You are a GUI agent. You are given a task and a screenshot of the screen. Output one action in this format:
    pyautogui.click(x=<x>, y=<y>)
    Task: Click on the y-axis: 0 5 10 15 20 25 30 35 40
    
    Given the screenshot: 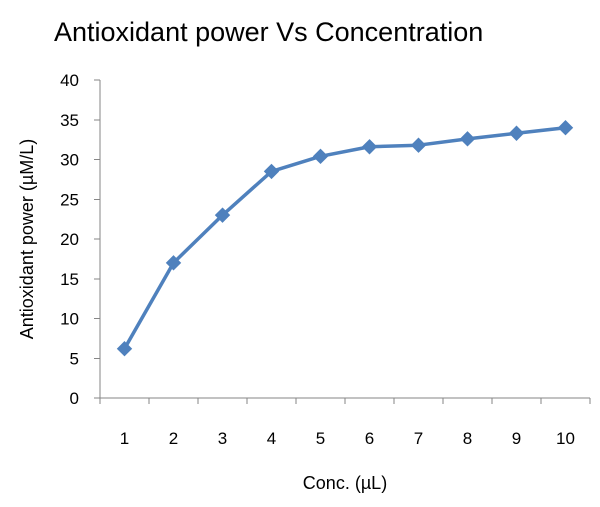 What is the action you would take?
    pyautogui.click(x=80, y=239)
    